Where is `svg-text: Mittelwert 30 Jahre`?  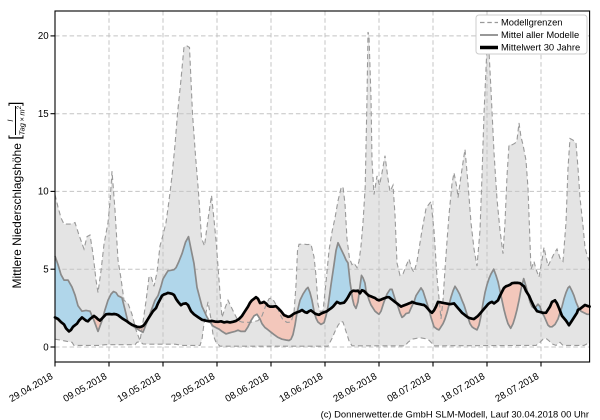
svg-text: Mittelwert 30 Jahre is located at coordinates (540, 47).